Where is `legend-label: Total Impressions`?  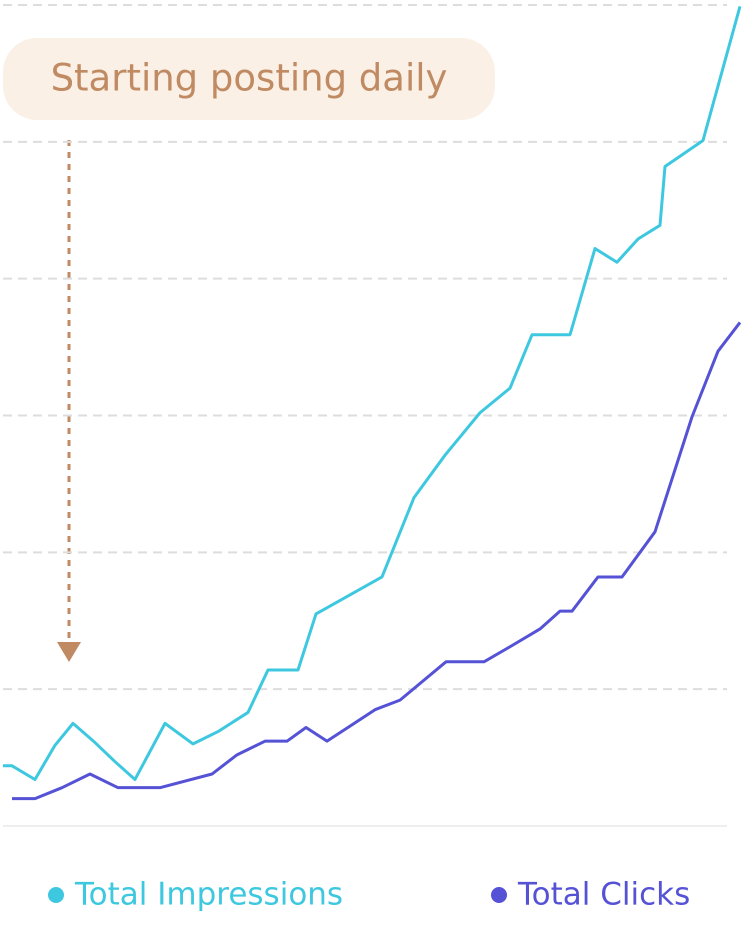 legend-label: Total Impressions is located at coordinates (208, 895).